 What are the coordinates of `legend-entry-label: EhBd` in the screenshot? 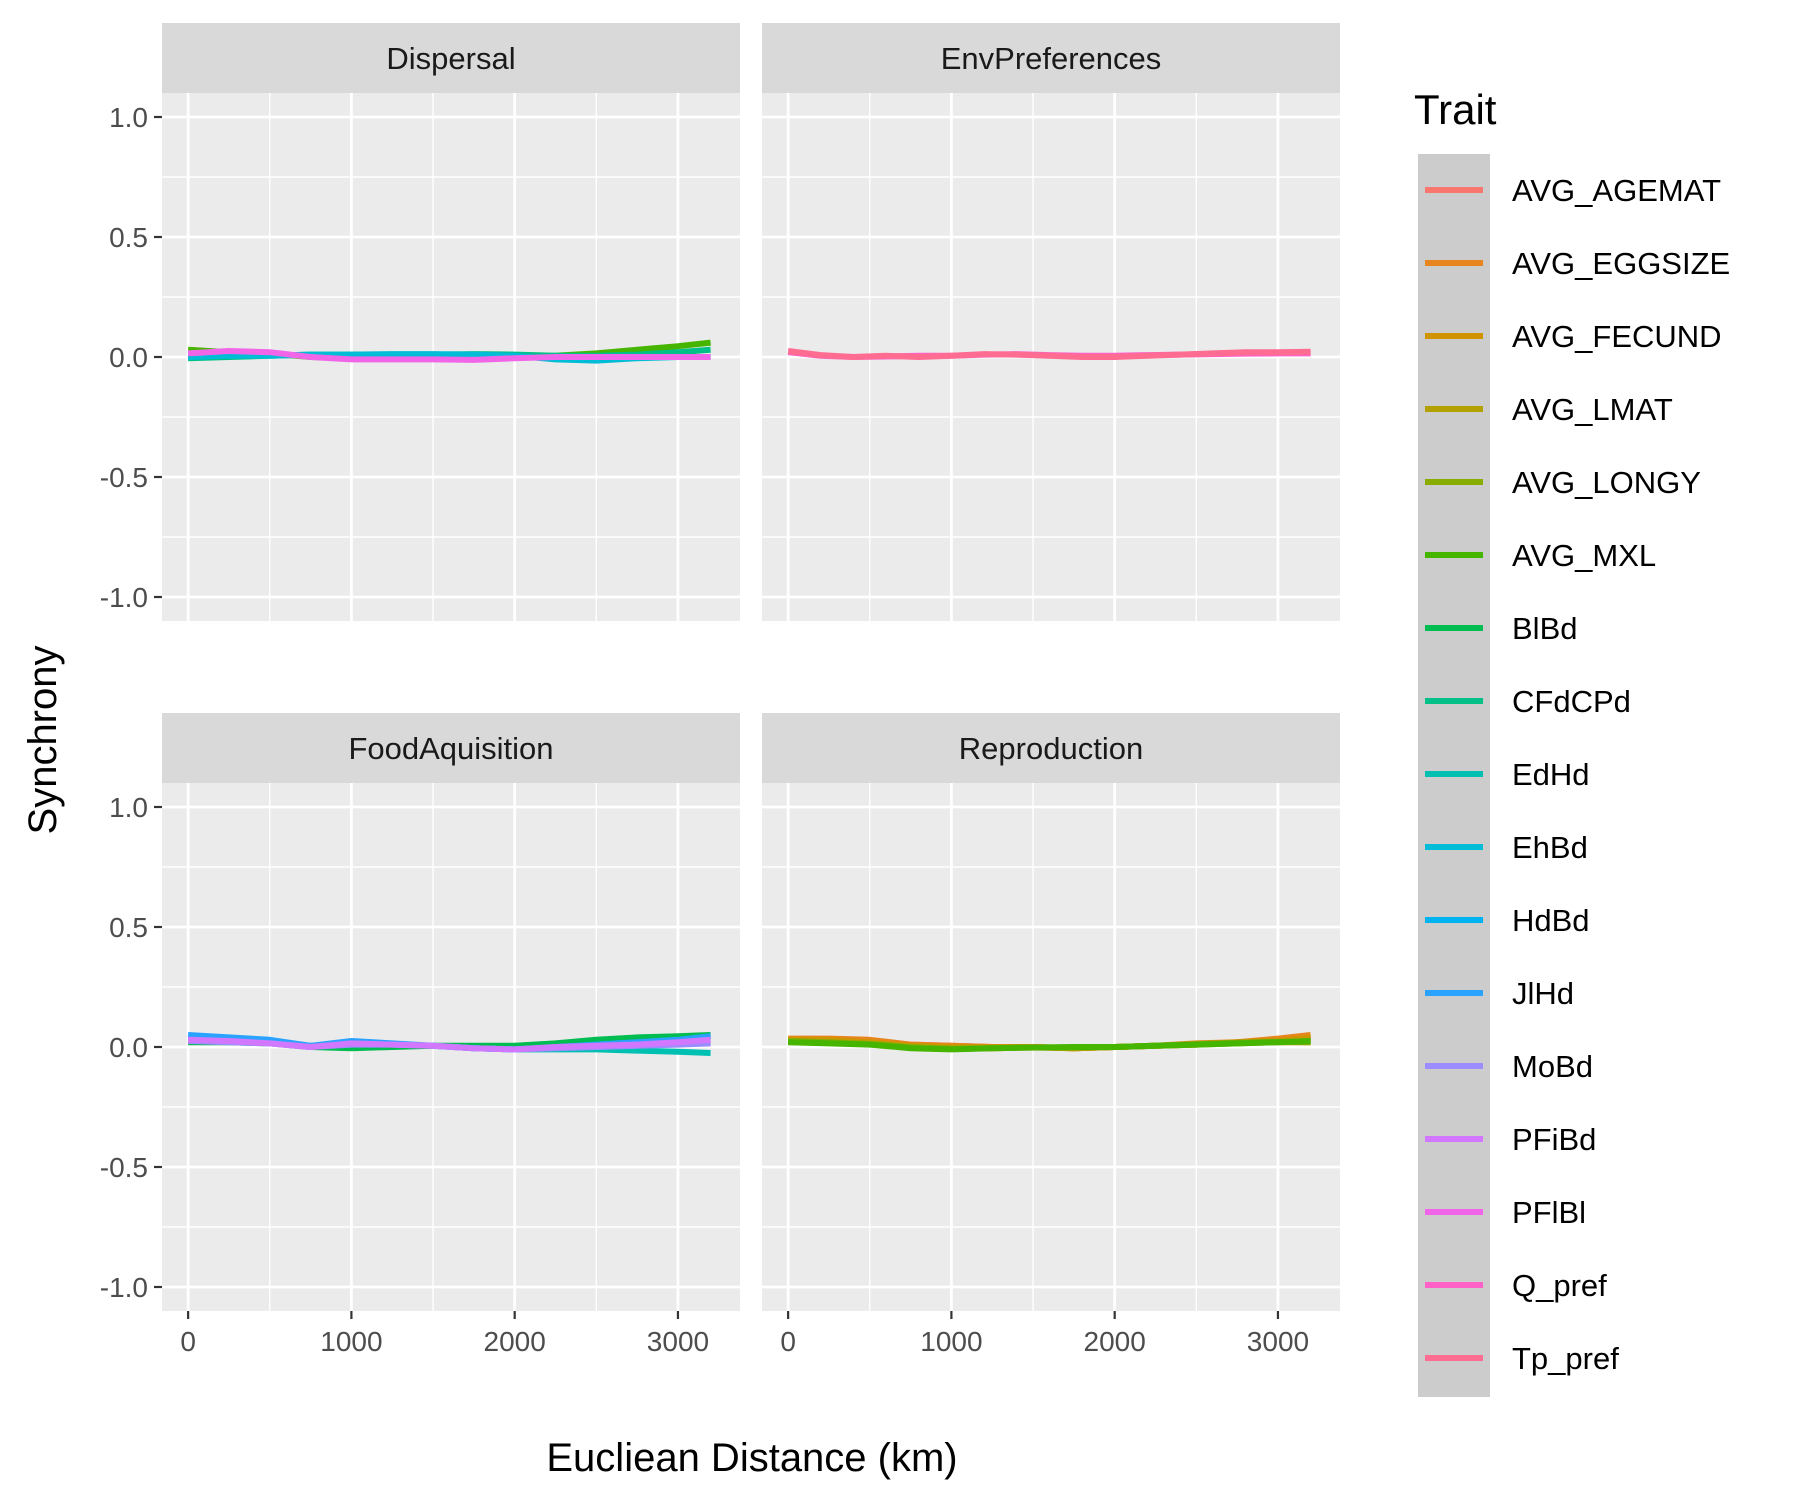 It's located at (1550, 847).